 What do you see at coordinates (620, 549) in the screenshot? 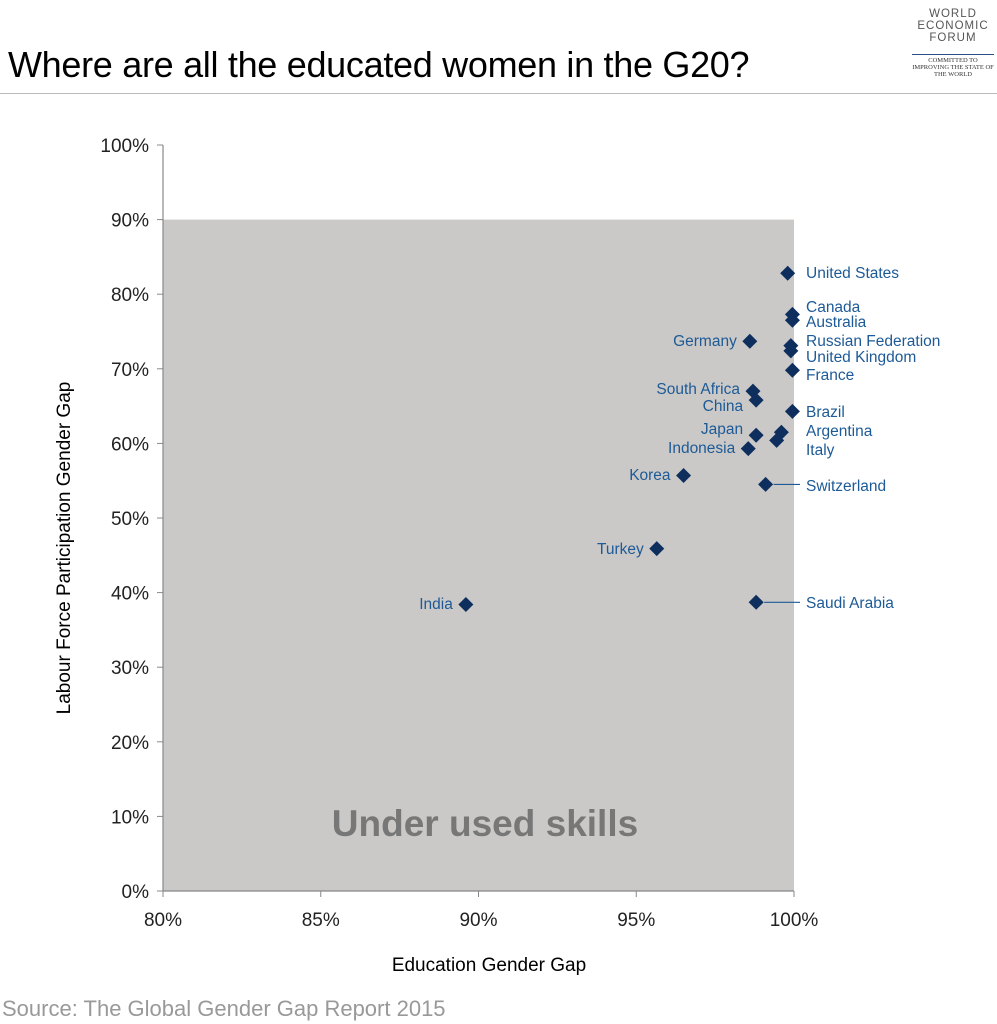
I see `data-point-label: Turkey` at bounding box center [620, 549].